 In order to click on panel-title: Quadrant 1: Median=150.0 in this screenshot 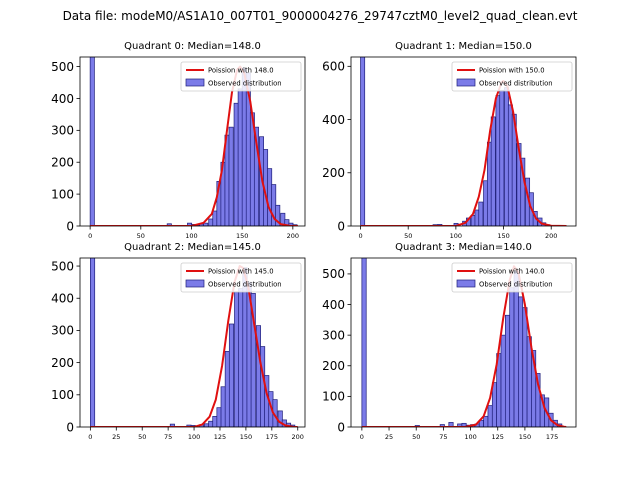, I will do `click(463, 46)`.